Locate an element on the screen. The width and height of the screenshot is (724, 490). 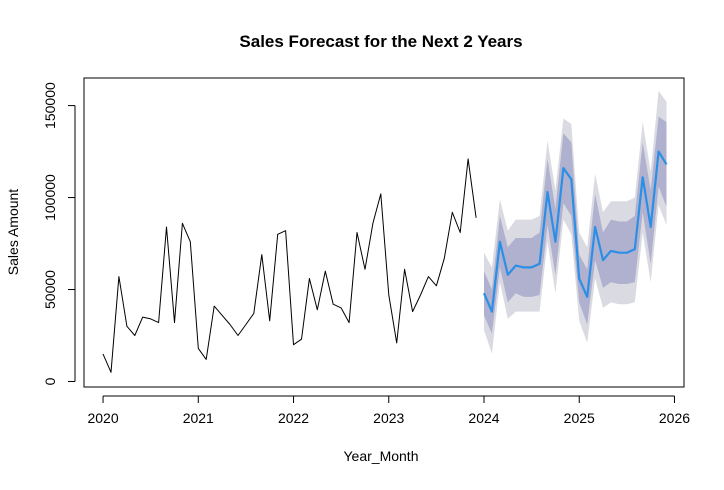
forecast-mean-line is located at coordinates (575, 231).